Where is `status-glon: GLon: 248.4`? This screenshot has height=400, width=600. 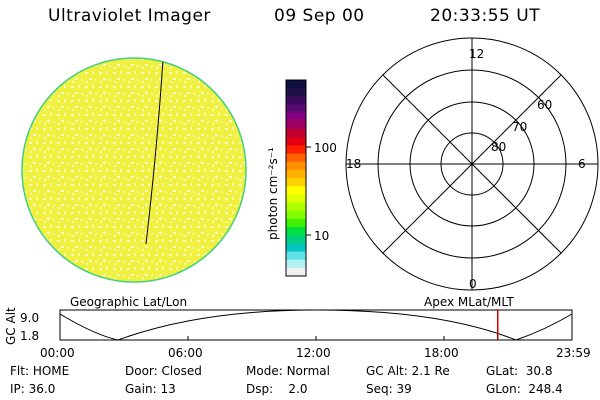
status-glon: GLon: 248.4 is located at coordinates (524, 389).